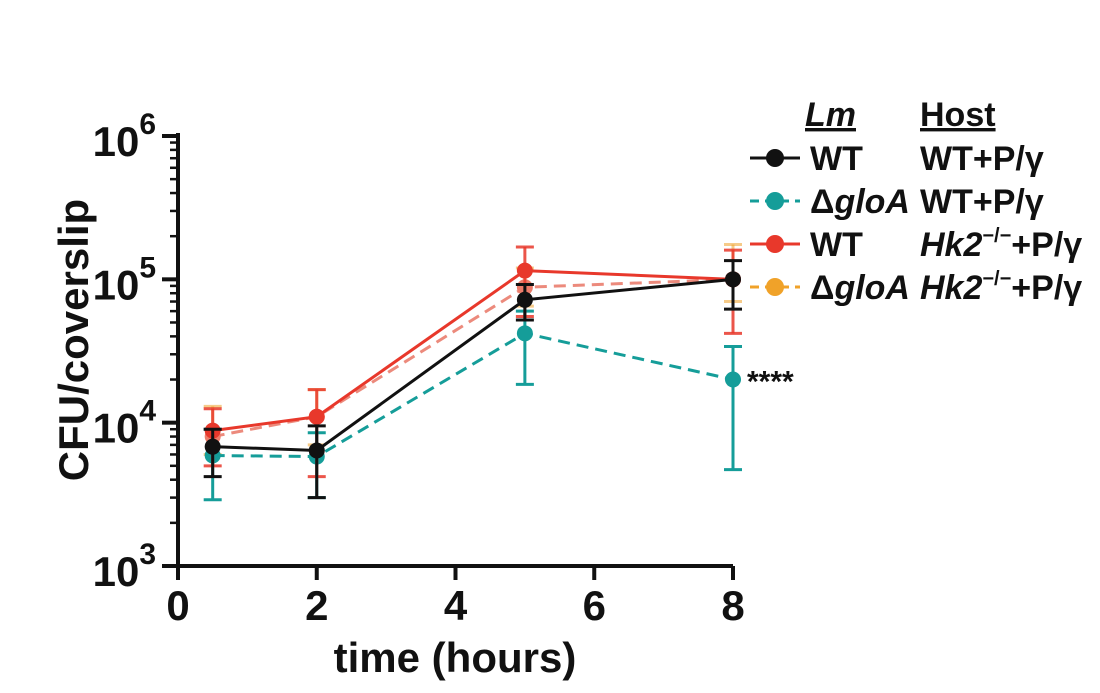 Image resolution: width=1100 pixels, height=693 pixels. Describe the element at coordinates (916, 287) in the screenshot. I see `legend-entry-3: ΔgloA Hk2−/−+P/γ` at that location.